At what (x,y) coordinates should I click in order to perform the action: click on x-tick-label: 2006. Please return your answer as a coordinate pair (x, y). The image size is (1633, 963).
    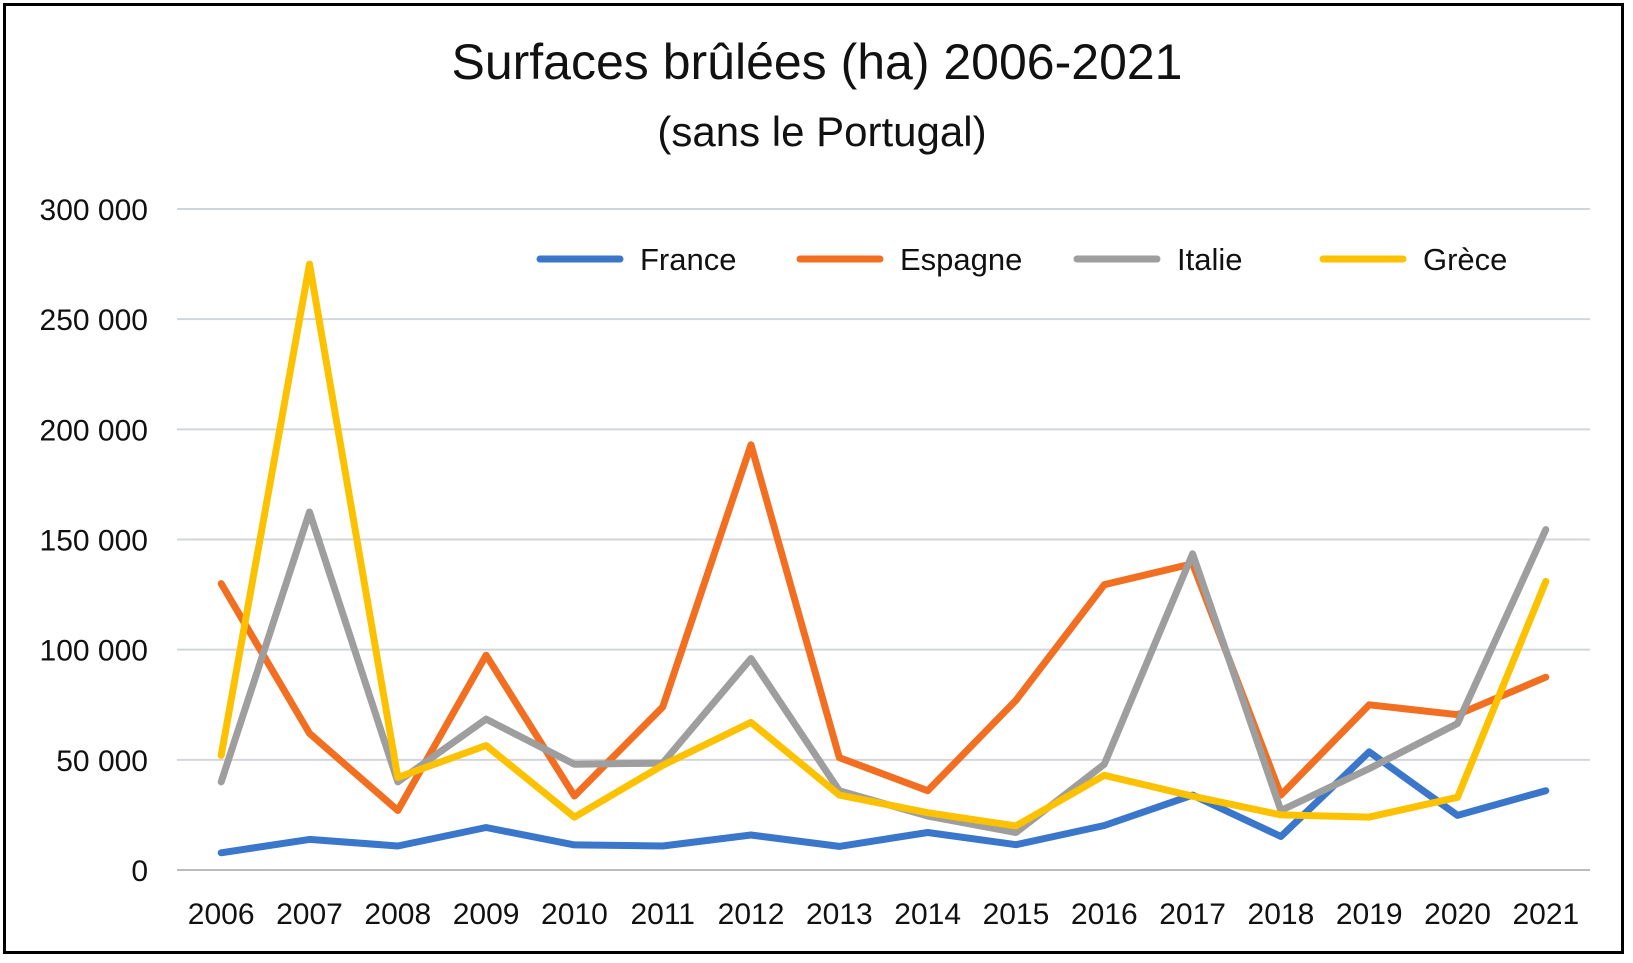
    Looking at the image, I should click on (221, 914).